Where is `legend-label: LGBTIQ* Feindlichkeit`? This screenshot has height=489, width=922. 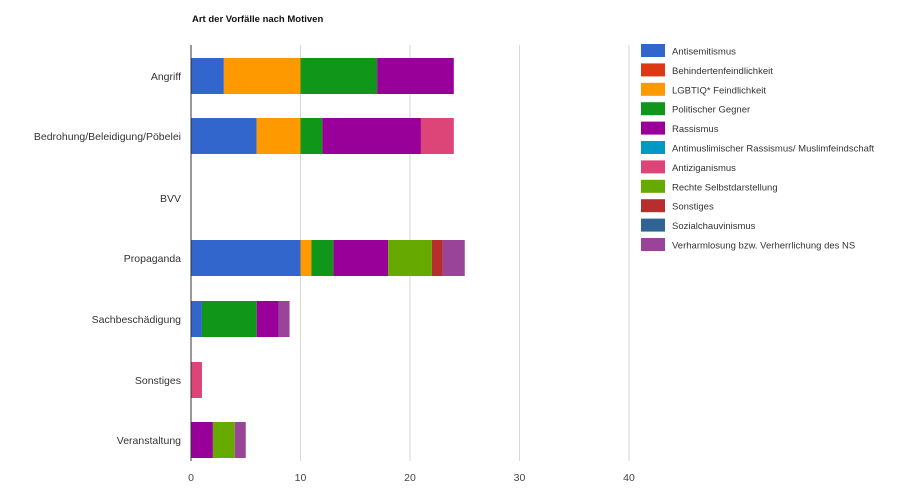 legend-label: LGBTIQ* Feindlichkeit is located at coordinates (719, 90).